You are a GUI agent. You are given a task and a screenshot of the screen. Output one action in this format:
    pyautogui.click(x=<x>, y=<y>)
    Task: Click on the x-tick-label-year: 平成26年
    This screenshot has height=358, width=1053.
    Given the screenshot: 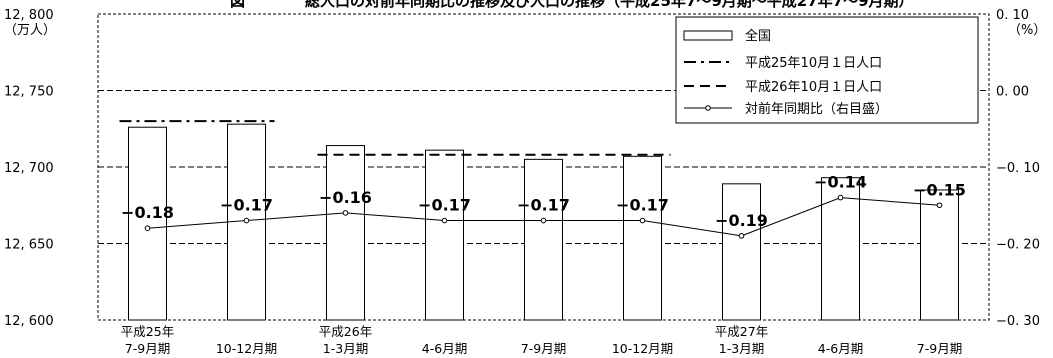 What is the action you would take?
    pyautogui.click(x=345, y=331)
    